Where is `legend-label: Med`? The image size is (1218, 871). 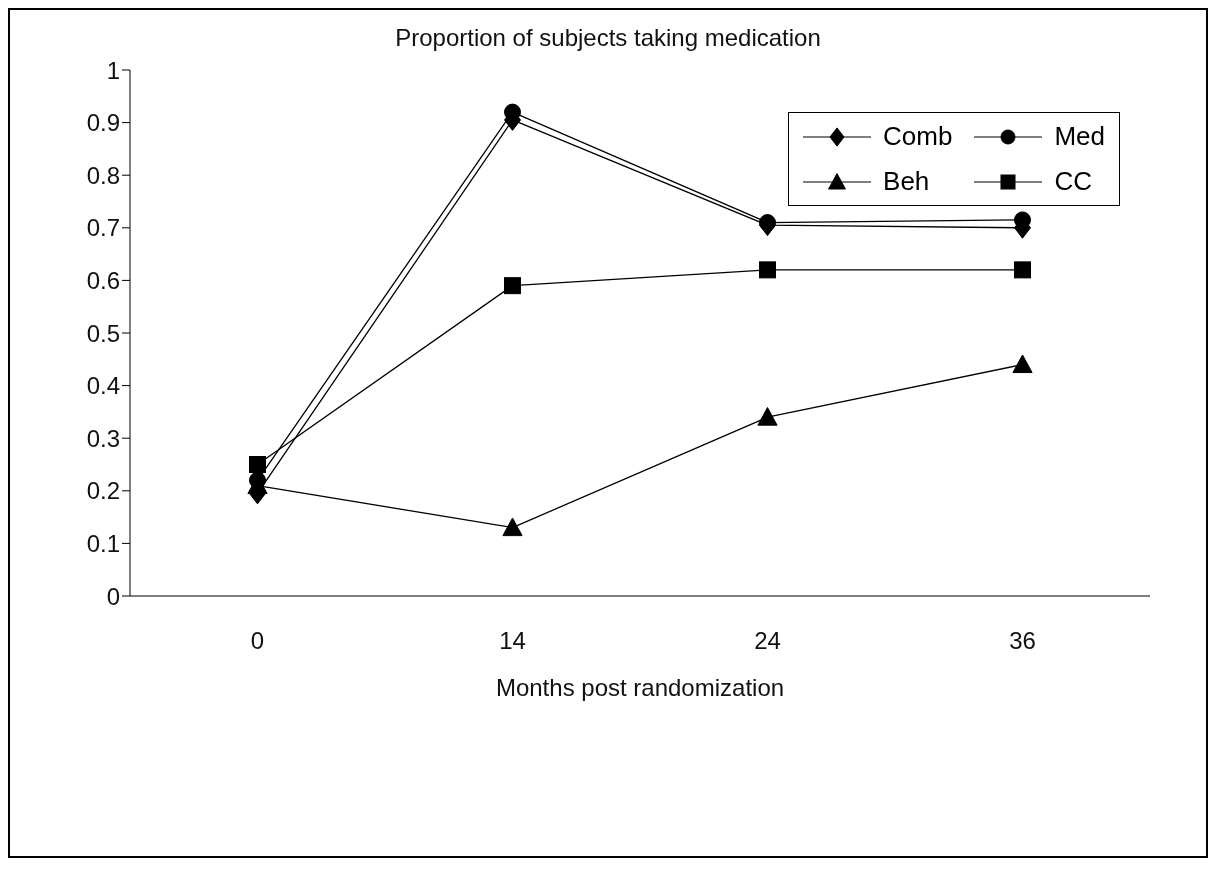
legend-label: Med is located at coordinates (1079, 136).